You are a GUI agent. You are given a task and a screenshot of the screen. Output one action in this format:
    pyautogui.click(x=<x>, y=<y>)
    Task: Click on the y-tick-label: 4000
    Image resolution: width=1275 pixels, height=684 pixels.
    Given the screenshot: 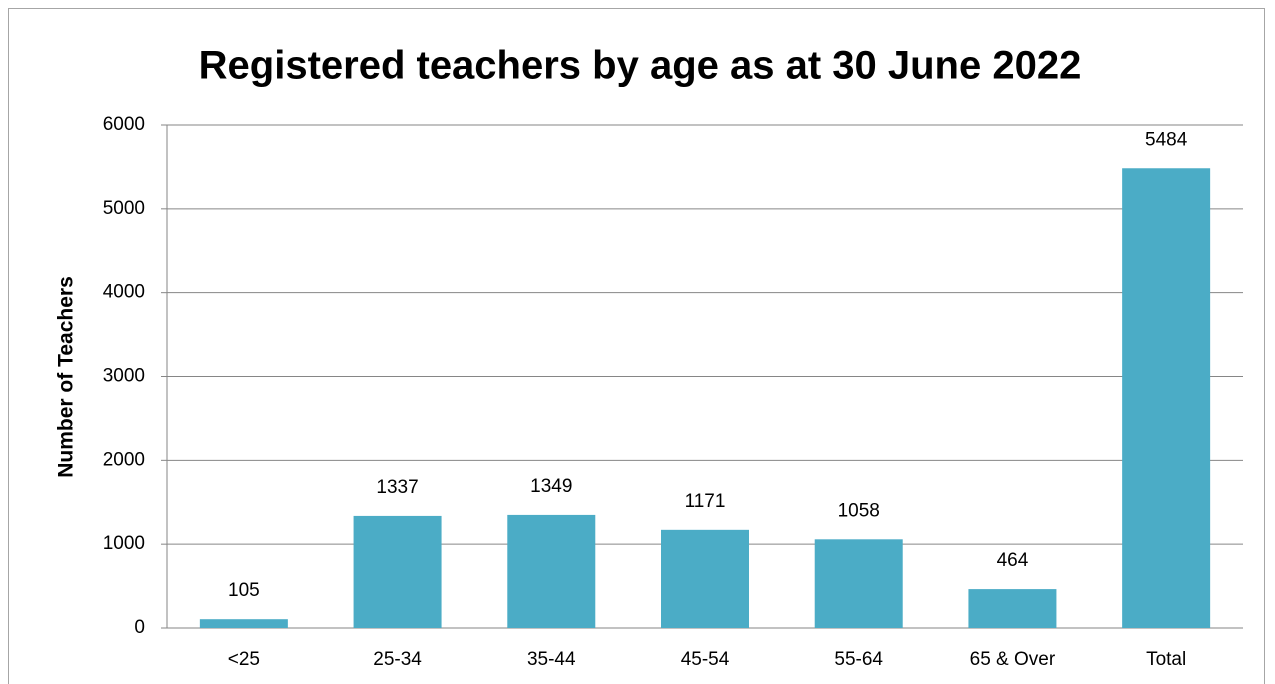 What is the action you would take?
    pyautogui.click(x=124, y=292)
    